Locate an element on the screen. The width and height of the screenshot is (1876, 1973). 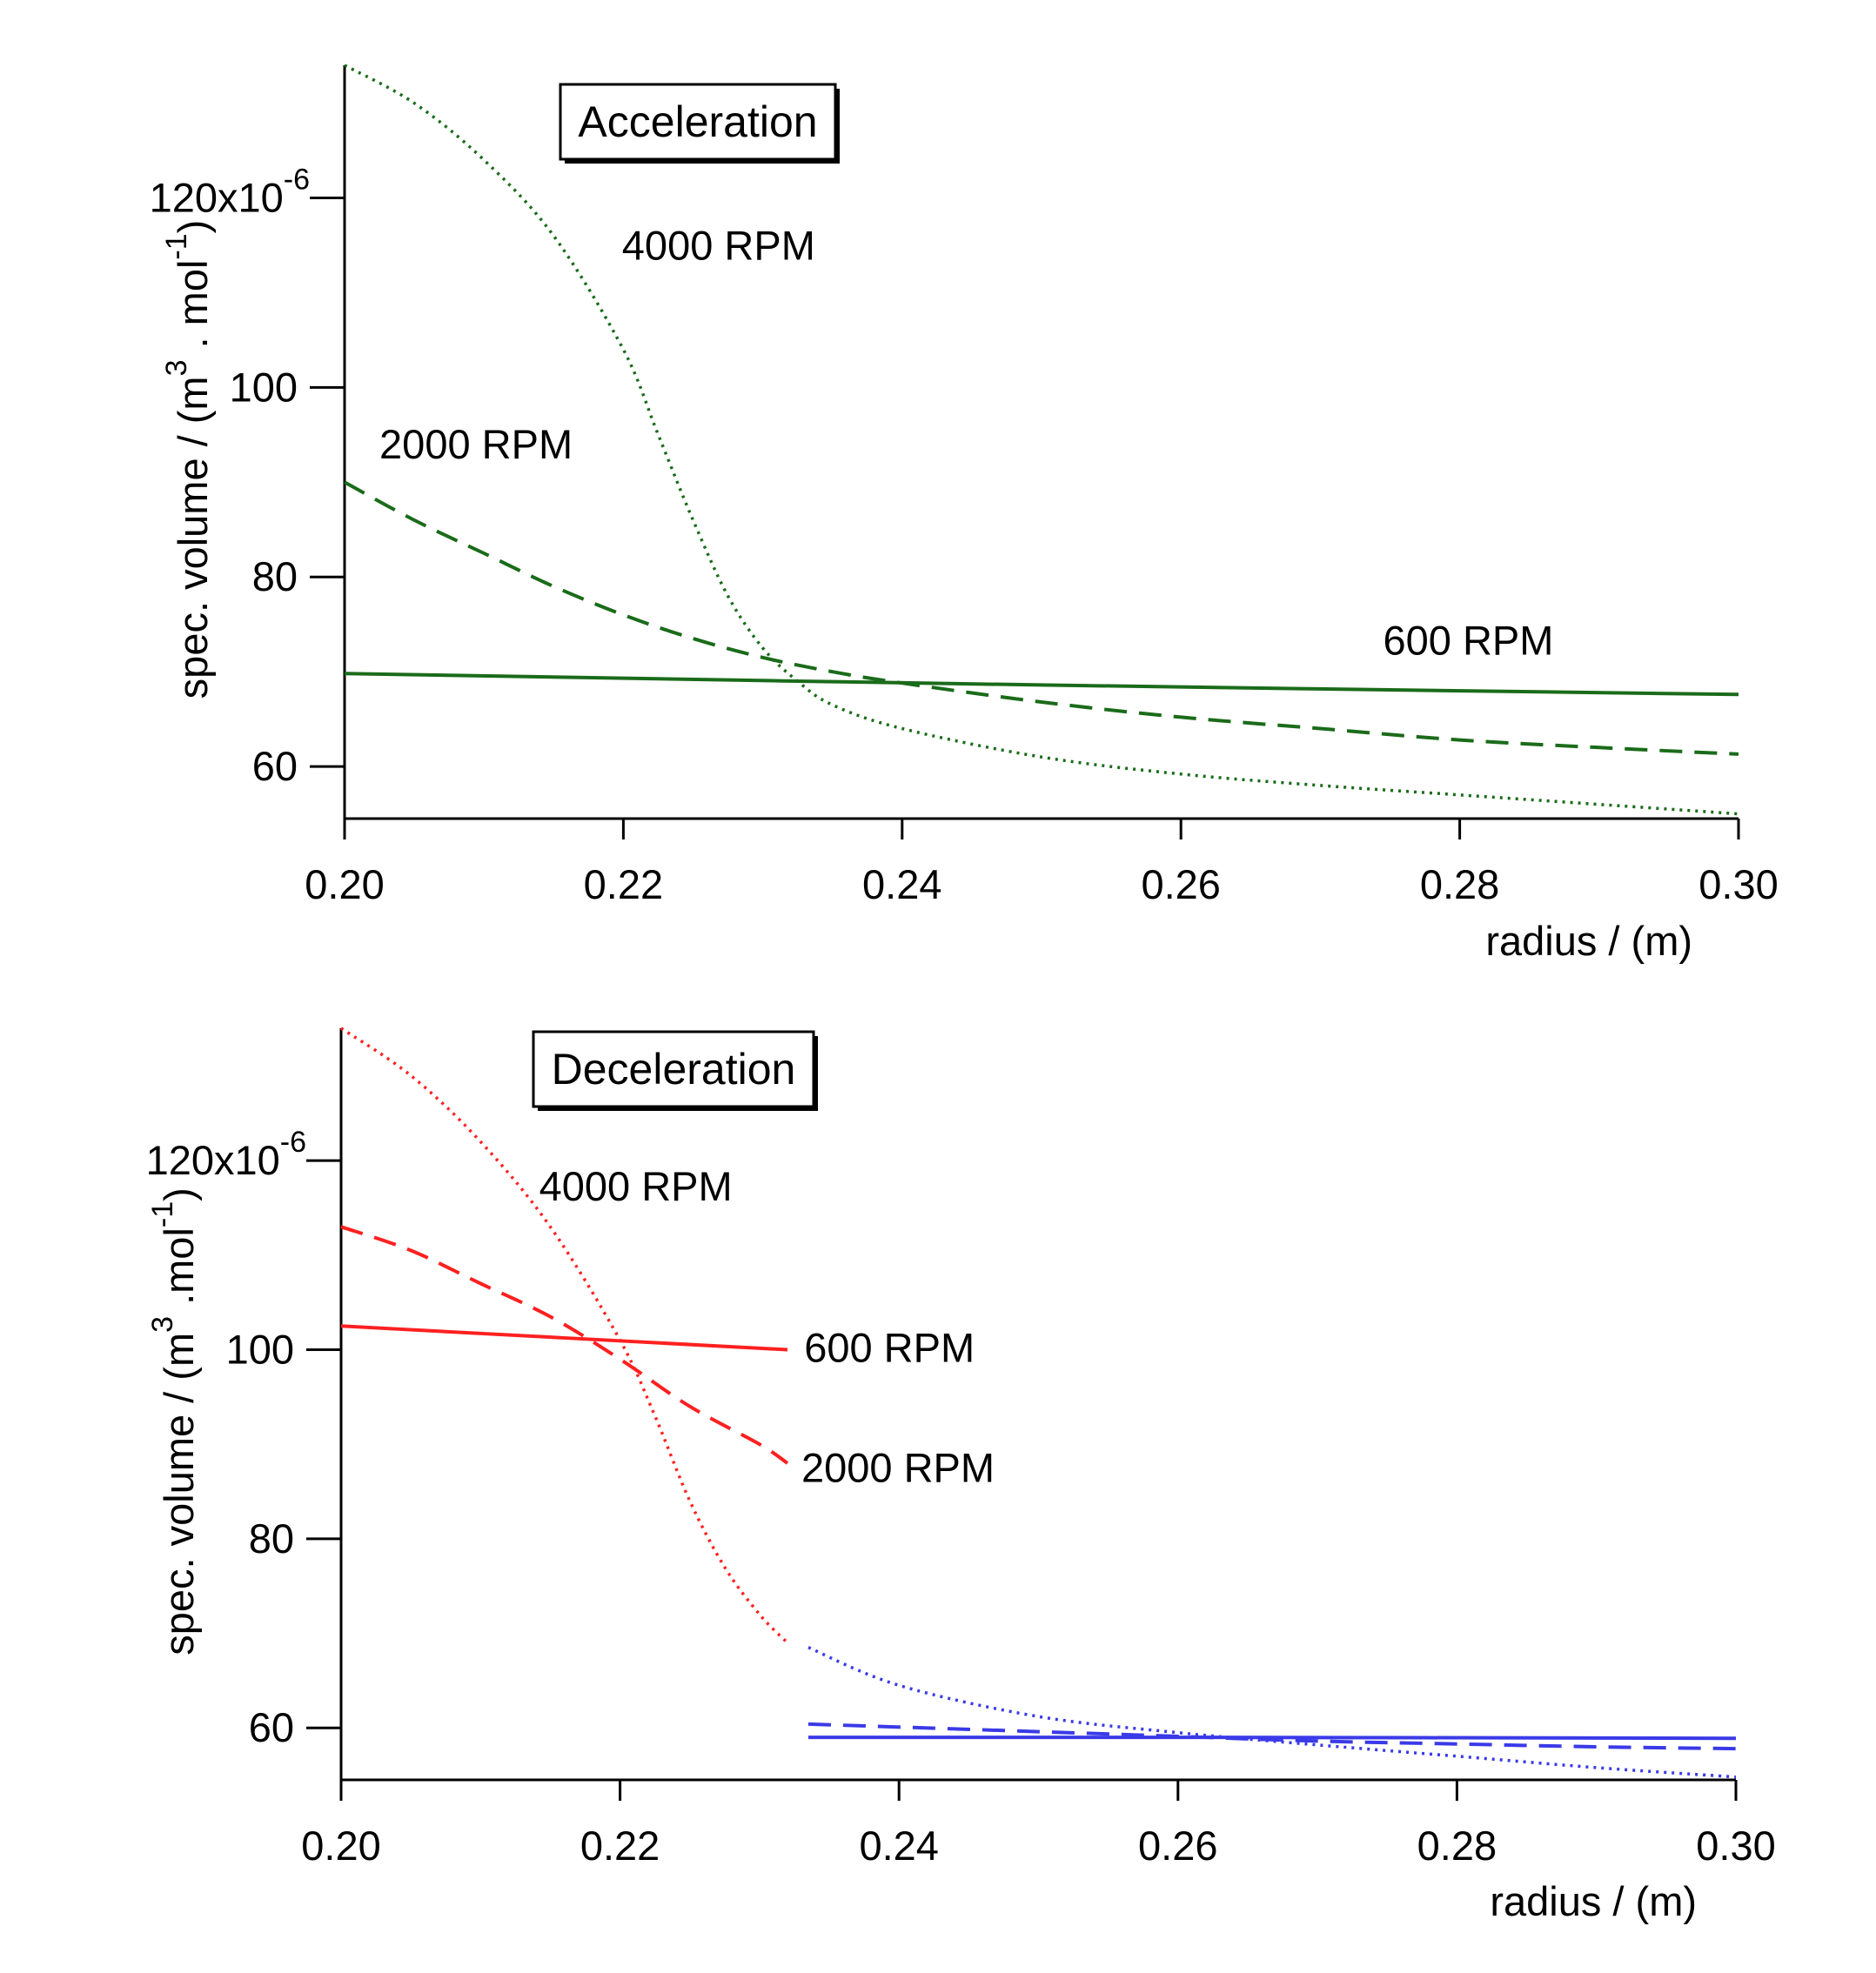
panel-title: Deceleration is located at coordinates (674, 1069).